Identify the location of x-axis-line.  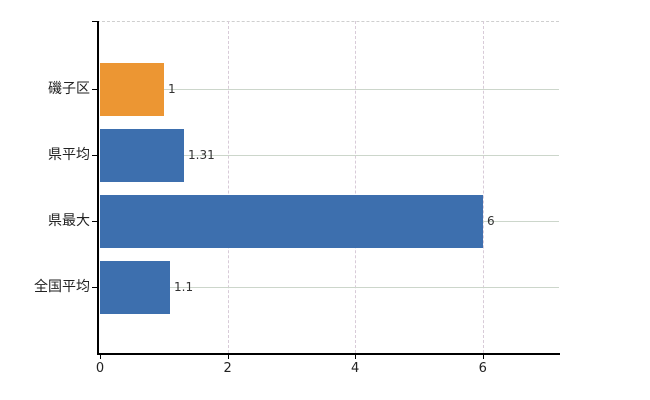
(328, 354).